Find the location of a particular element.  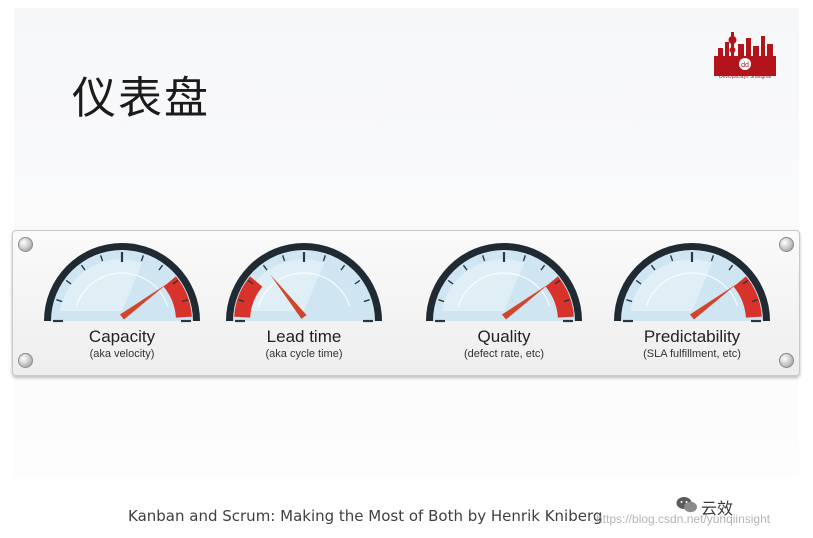

slide-title: 仪表盘 is located at coordinates (141, 98).